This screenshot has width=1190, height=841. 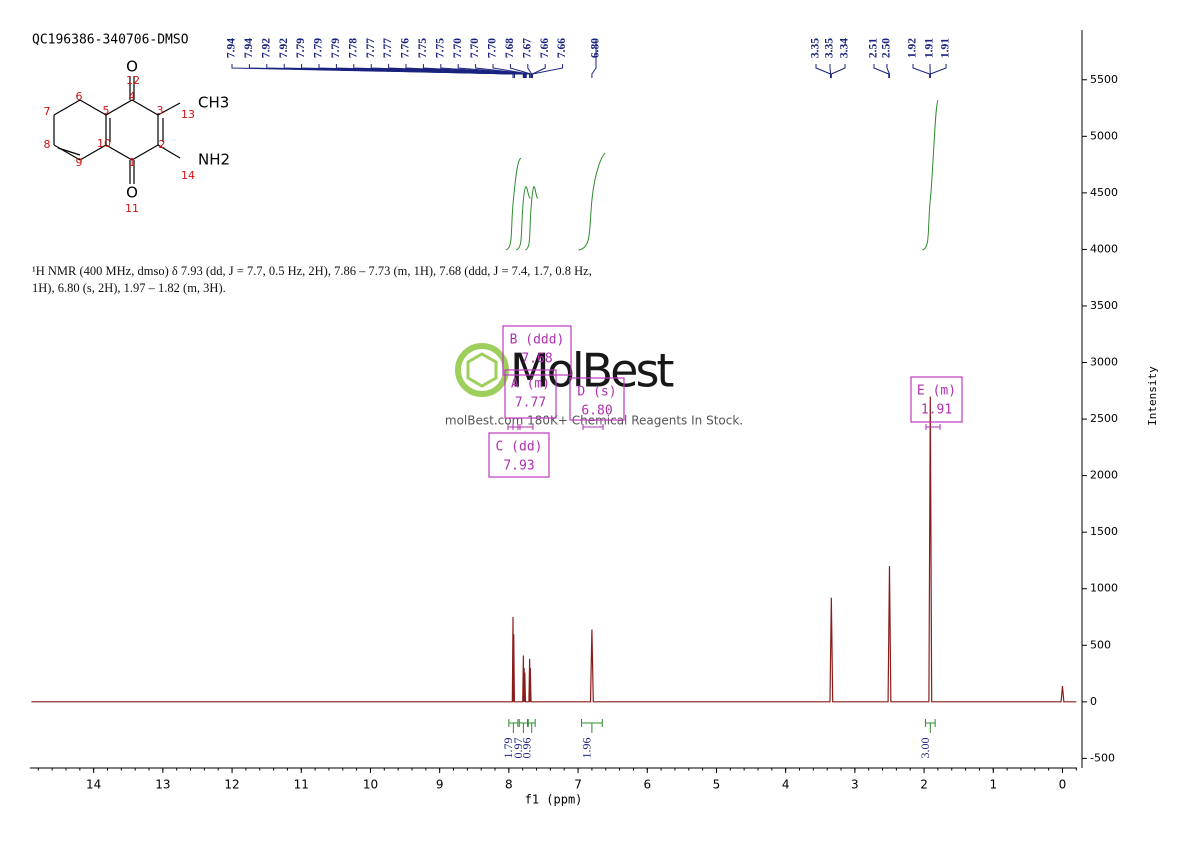 I want to click on atom-number: 9, so click(x=79, y=162).